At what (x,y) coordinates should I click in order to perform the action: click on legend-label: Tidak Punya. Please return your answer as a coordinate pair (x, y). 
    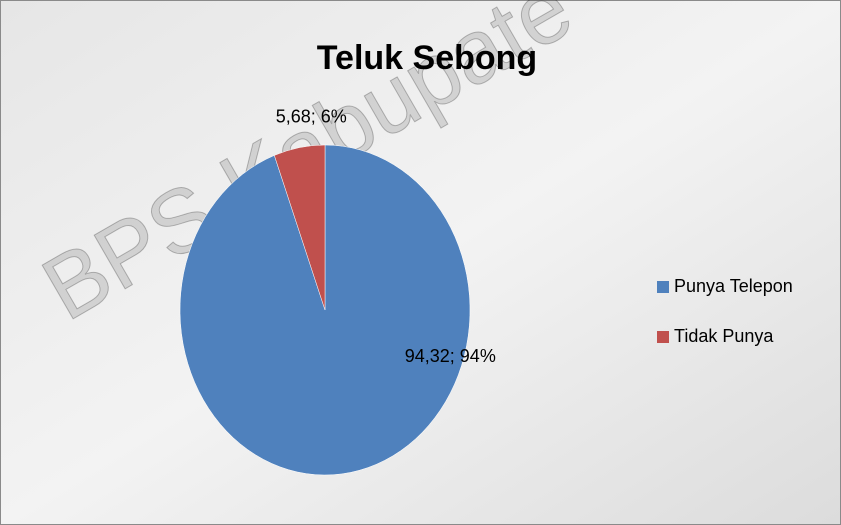
    Looking at the image, I should click on (724, 336).